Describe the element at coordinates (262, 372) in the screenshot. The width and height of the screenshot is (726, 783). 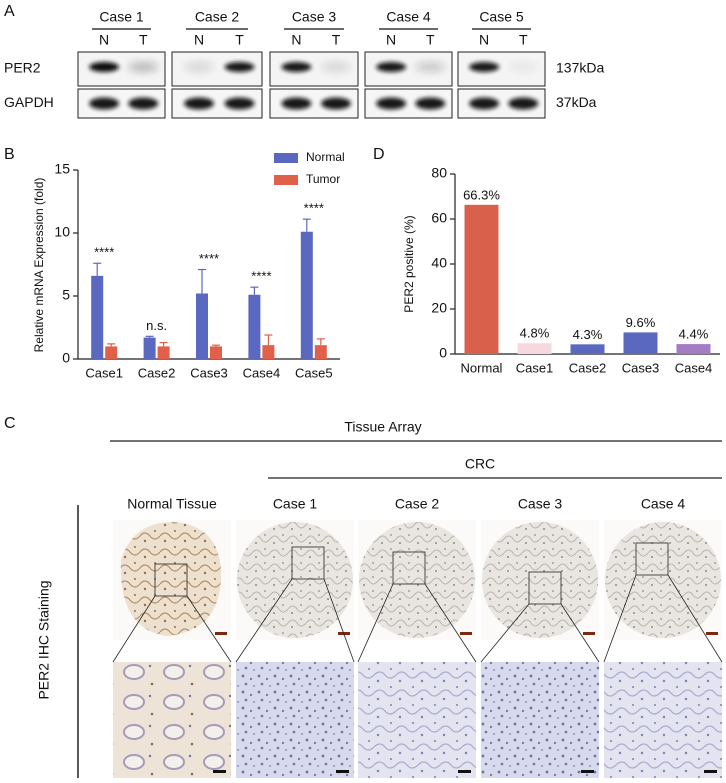
I see `x-tick-label: Case4` at that location.